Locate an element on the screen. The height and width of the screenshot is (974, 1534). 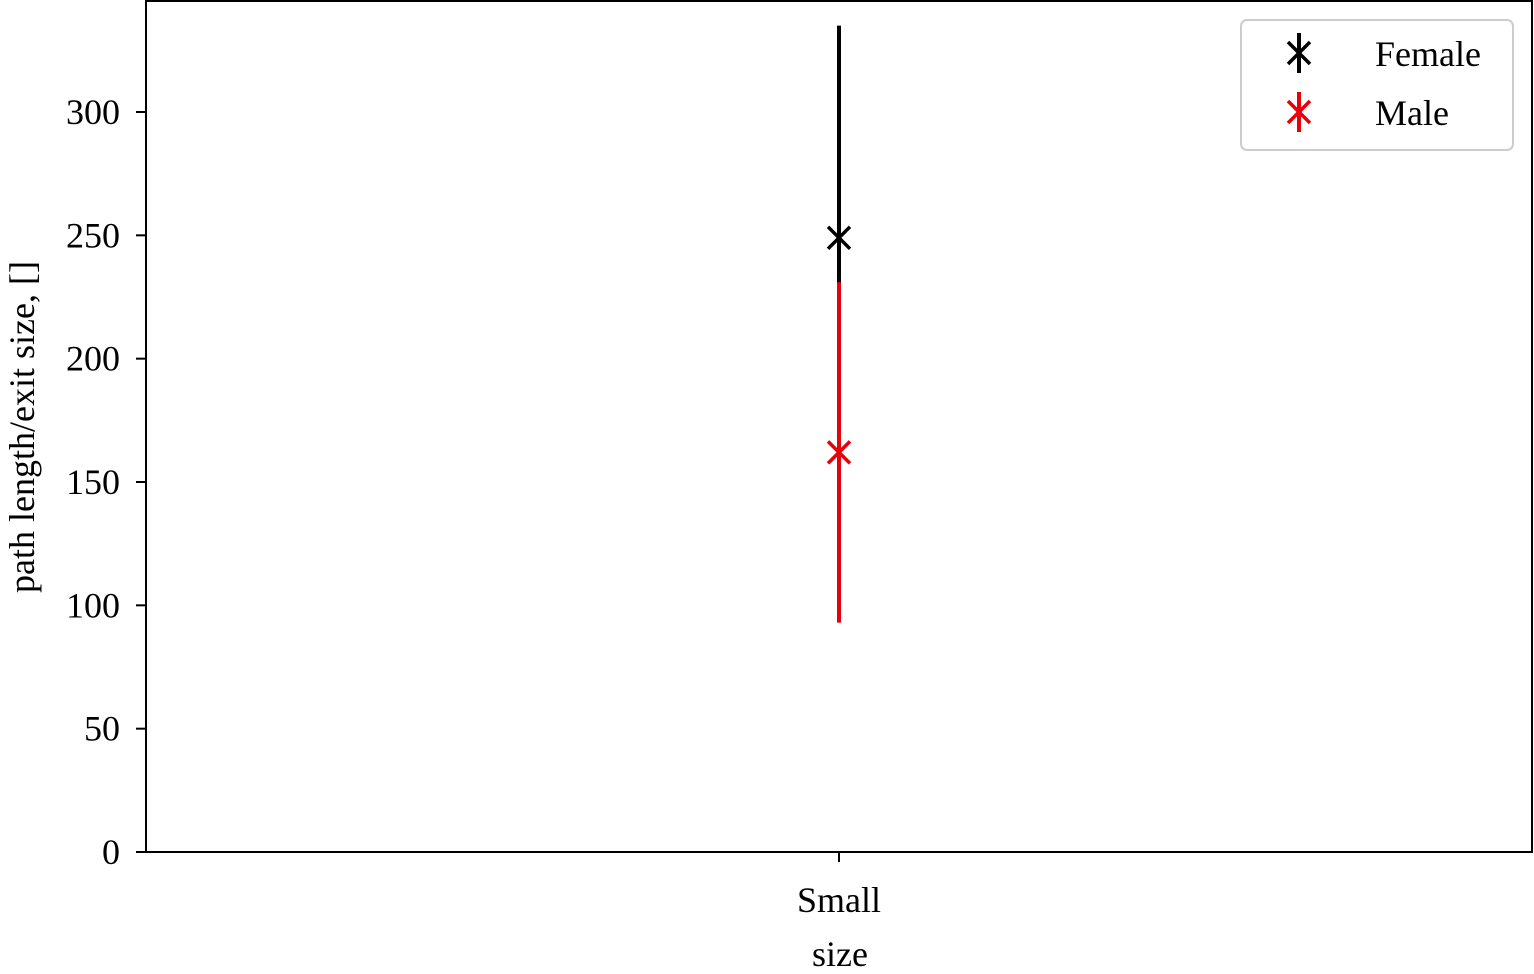
plot-series is located at coordinates (839, 324).